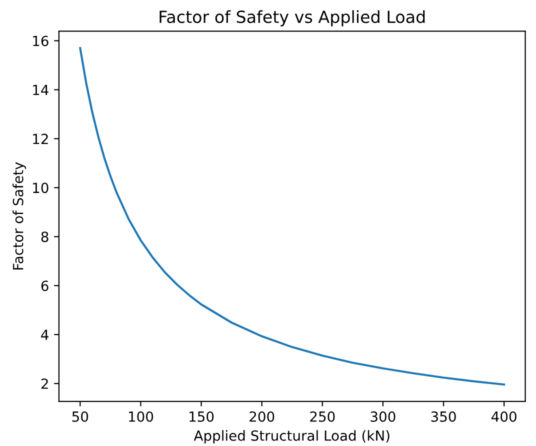  What do you see at coordinates (40, 188) in the screenshot?
I see `y-tick-label: 10` at bounding box center [40, 188].